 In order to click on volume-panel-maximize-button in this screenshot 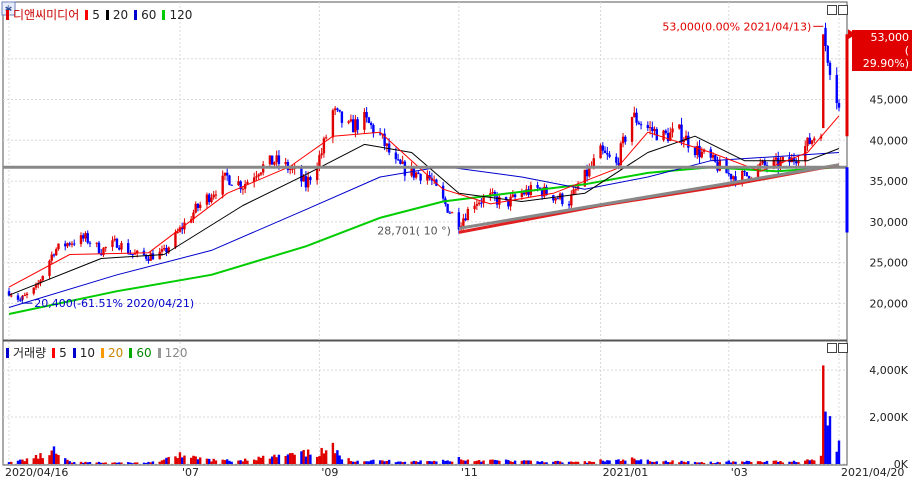, I will do `click(843, 348)`.